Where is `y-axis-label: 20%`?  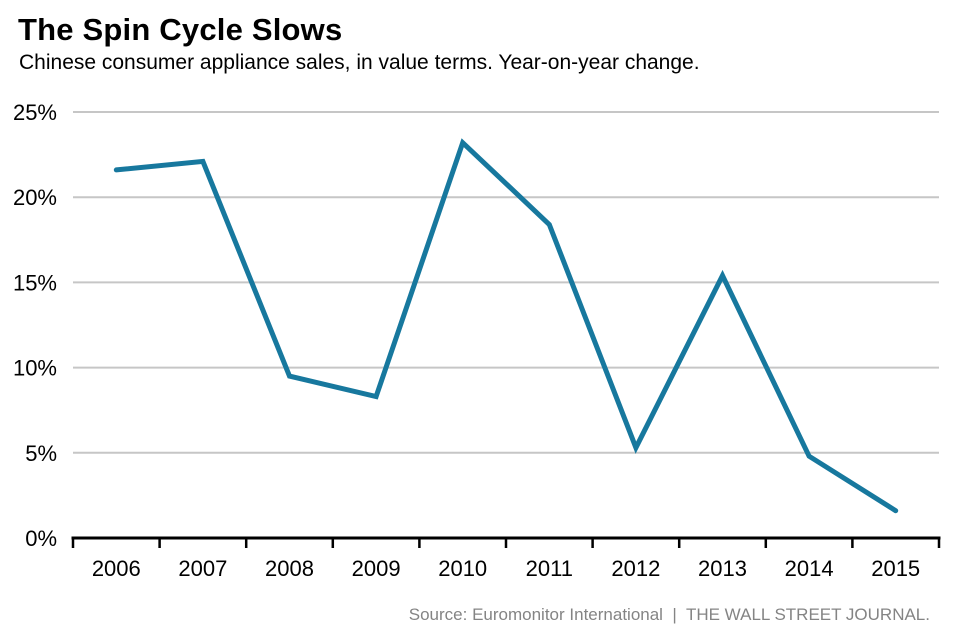 y-axis-label: 20% is located at coordinates (35, 197).